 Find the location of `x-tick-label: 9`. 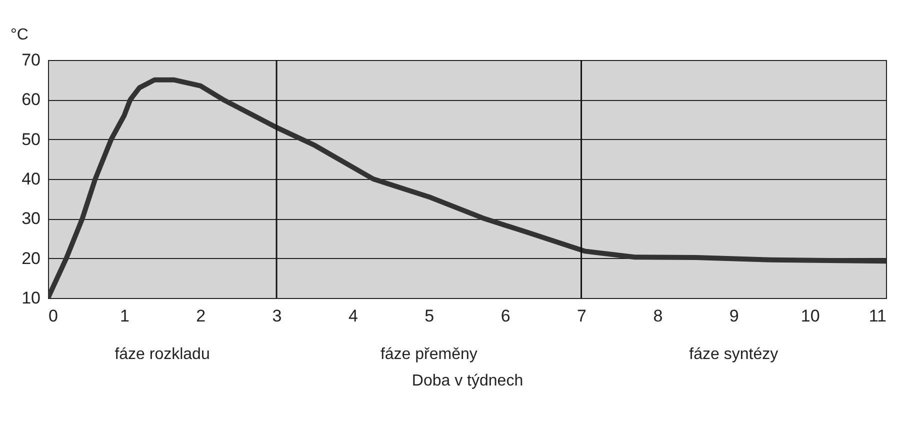

x-tick-label: 9 is located at coordinates (734, 316).